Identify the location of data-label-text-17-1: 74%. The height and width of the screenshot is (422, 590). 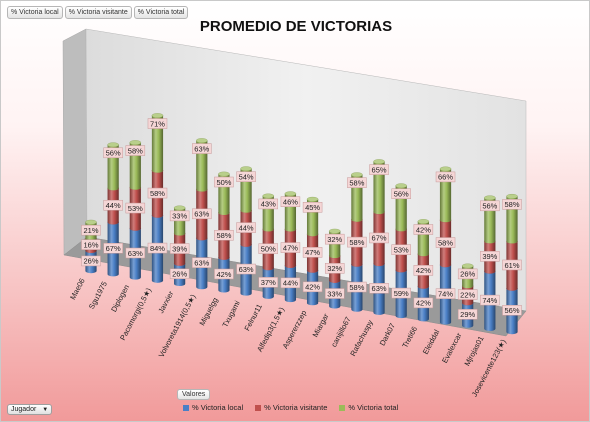
(445, 293).